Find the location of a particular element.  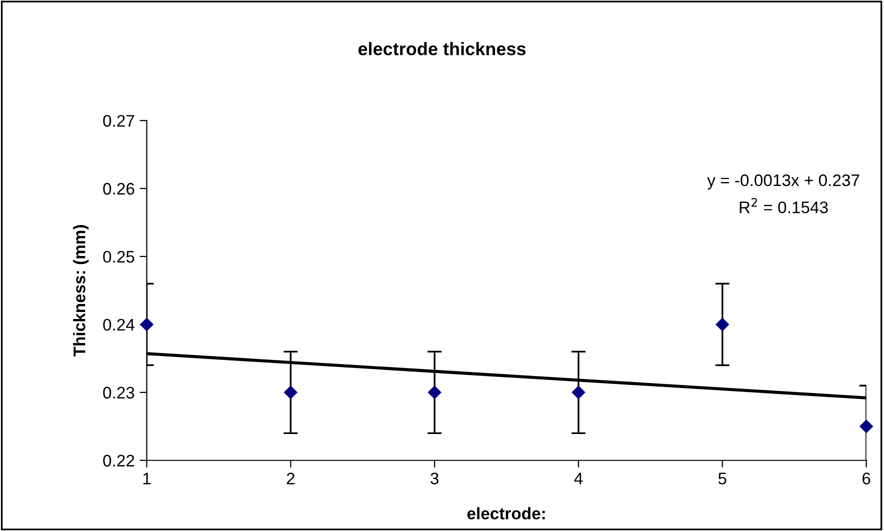

y-tick-label: 0.22 is located at coordinates (118, 460).